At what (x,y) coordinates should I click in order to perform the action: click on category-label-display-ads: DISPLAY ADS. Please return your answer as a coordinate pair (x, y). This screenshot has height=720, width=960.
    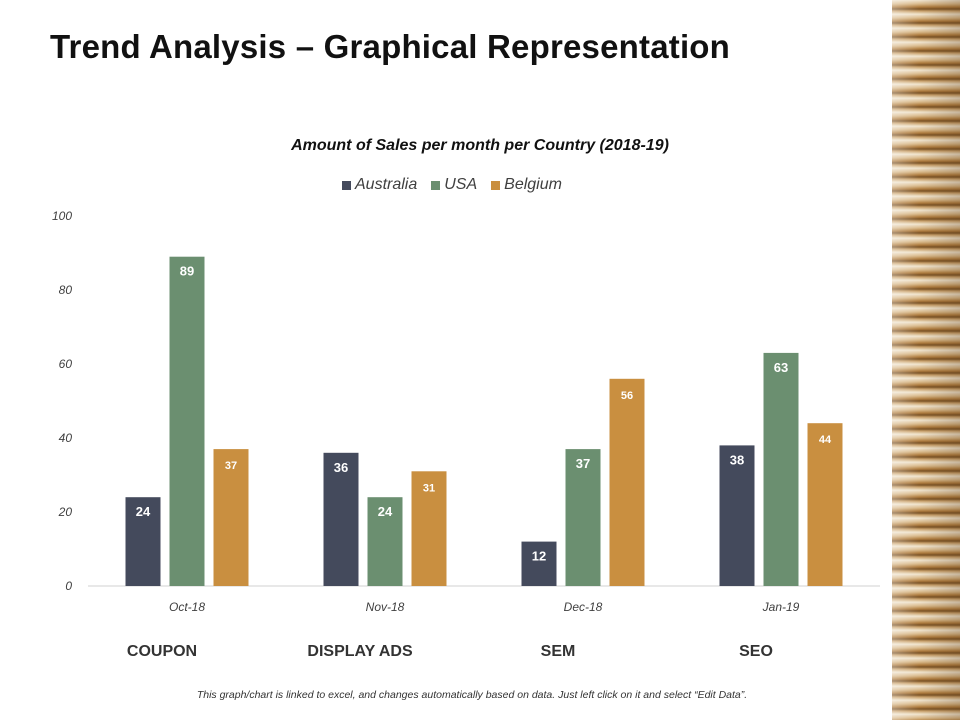
    Looking at the image, I should click on (360, 651).